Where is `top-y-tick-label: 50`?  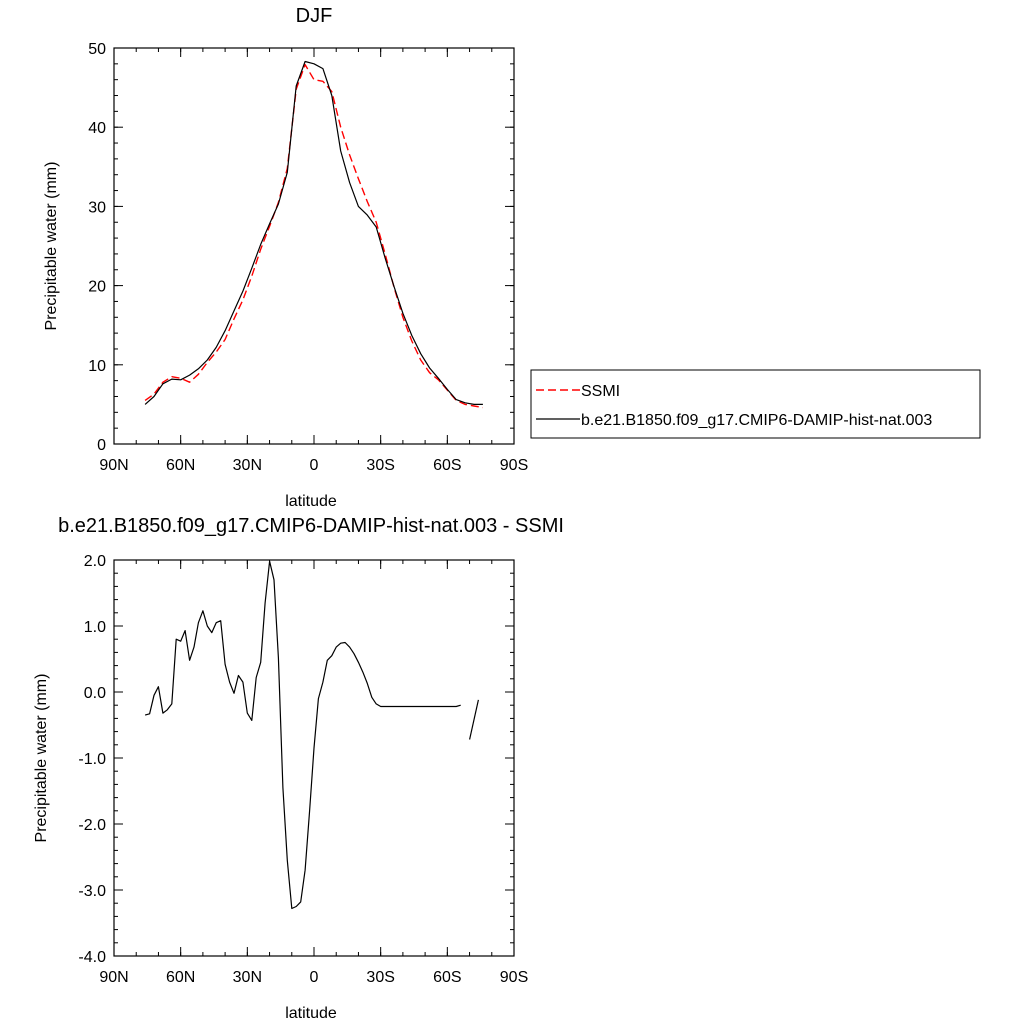
top-y-tick-label: 50 is located at coordinates (97, 49).